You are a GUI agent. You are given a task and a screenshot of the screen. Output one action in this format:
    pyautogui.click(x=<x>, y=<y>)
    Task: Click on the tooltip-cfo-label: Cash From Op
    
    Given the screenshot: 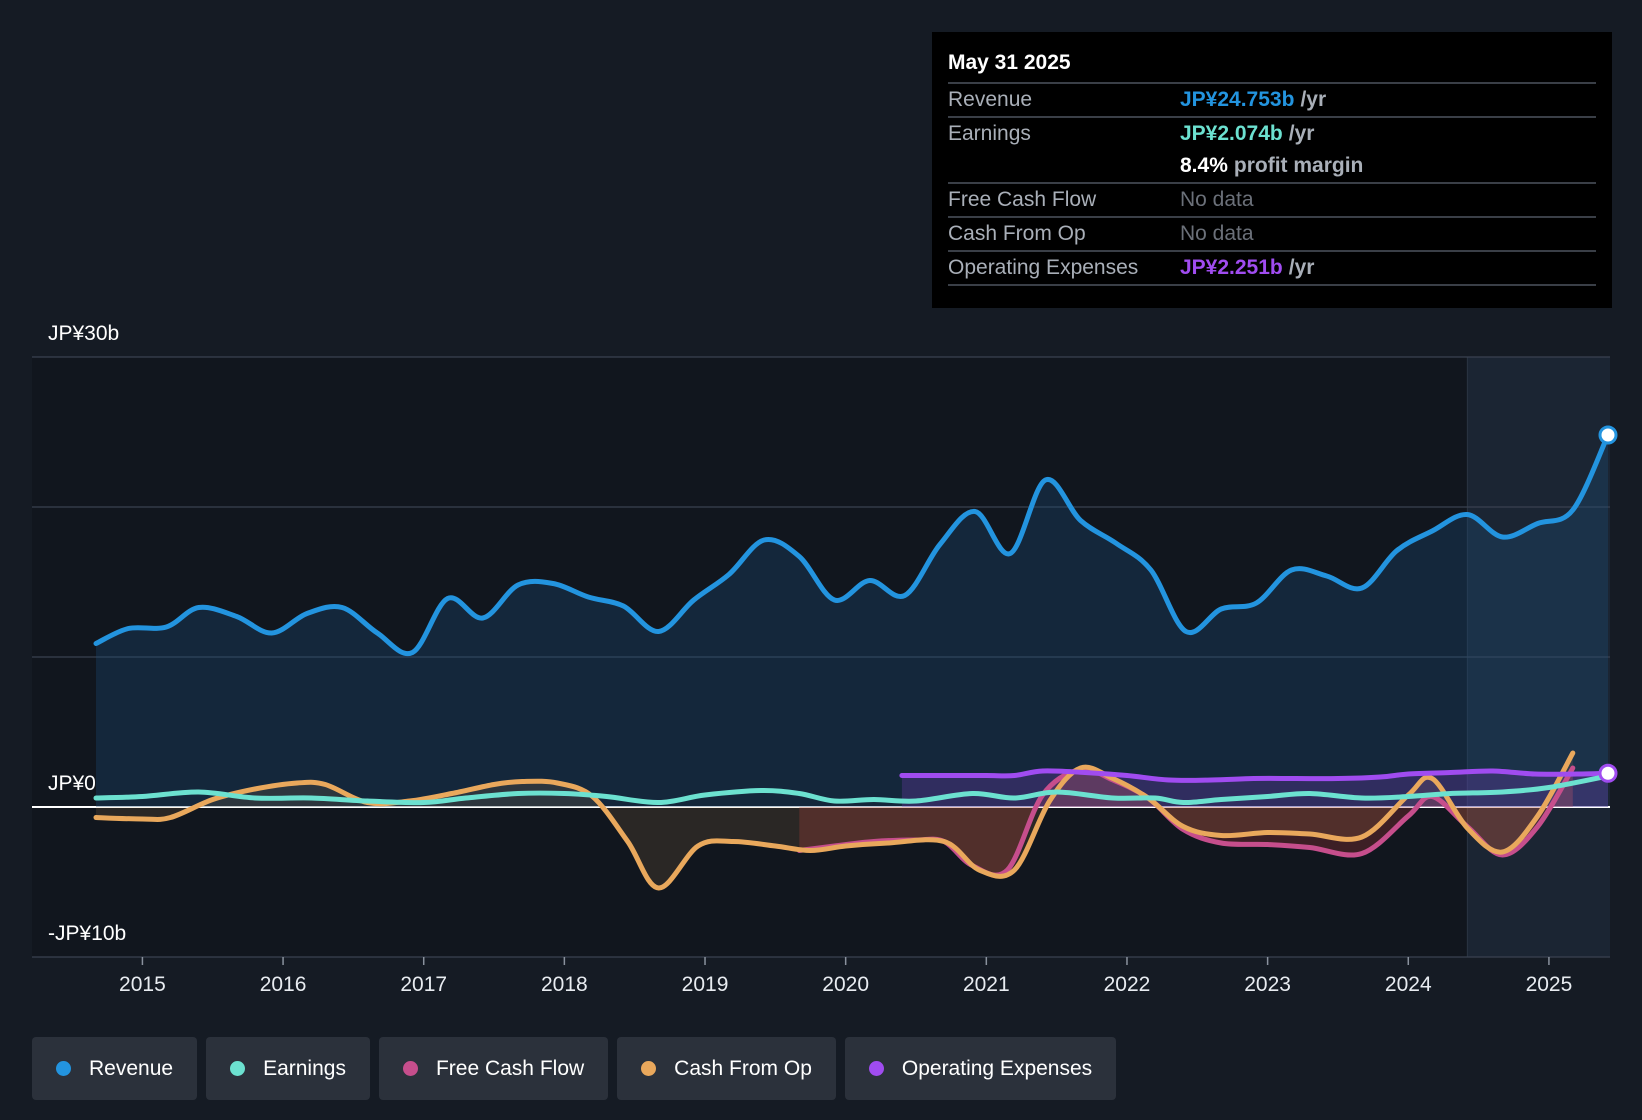 What is the action you would take?
    pyautogui.click(x=1017, y=233)
    